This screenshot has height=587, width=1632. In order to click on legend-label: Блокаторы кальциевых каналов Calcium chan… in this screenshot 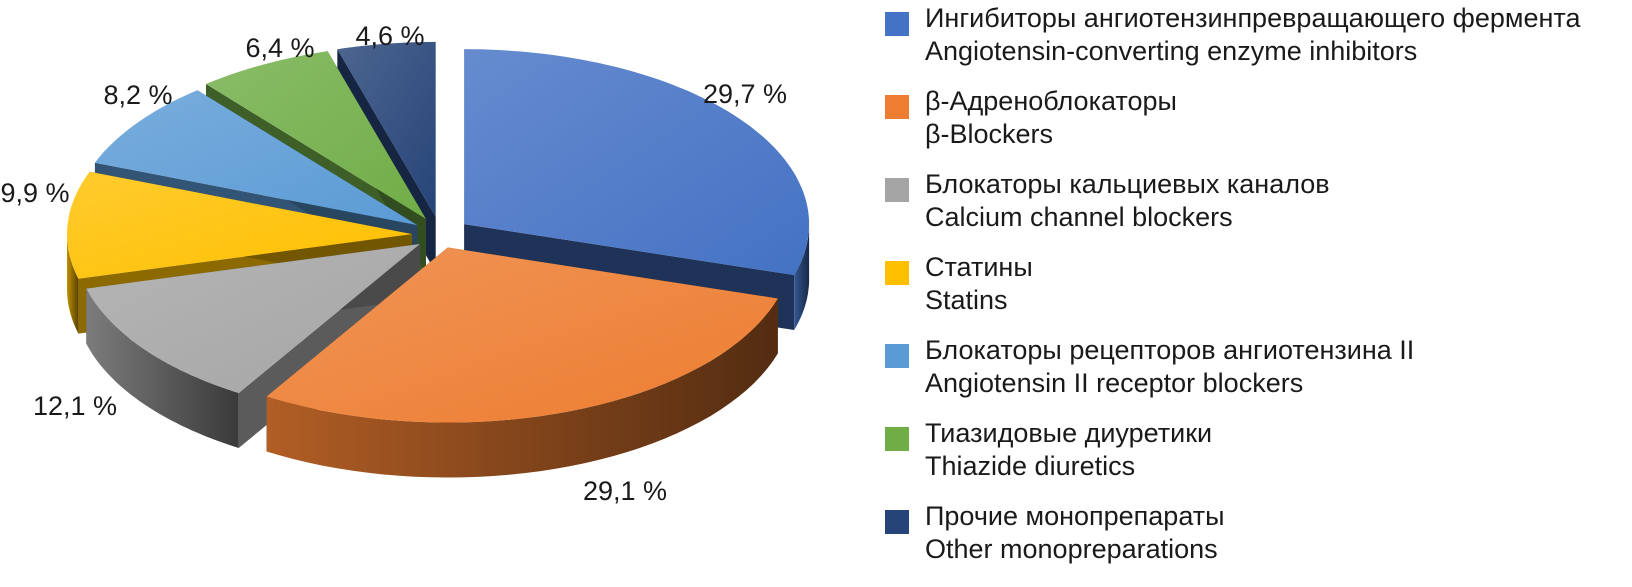, I will do `click(1127, 201)`.